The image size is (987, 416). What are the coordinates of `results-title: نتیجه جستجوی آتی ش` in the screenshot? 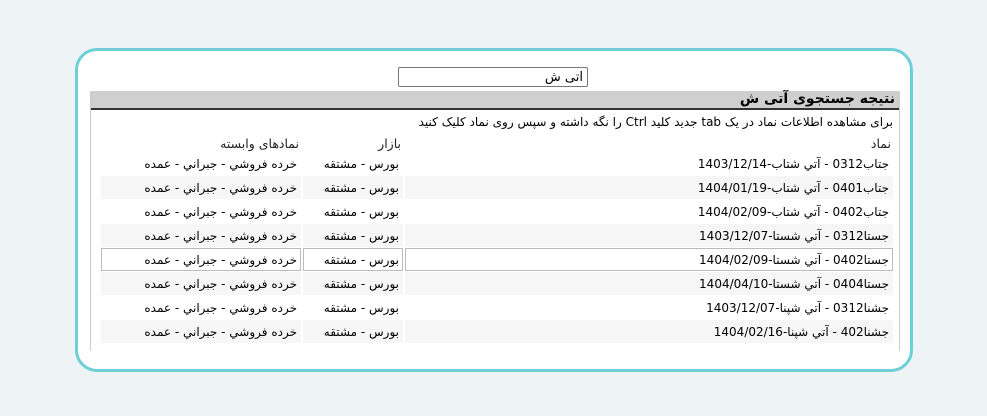 It's located at (495, 100).